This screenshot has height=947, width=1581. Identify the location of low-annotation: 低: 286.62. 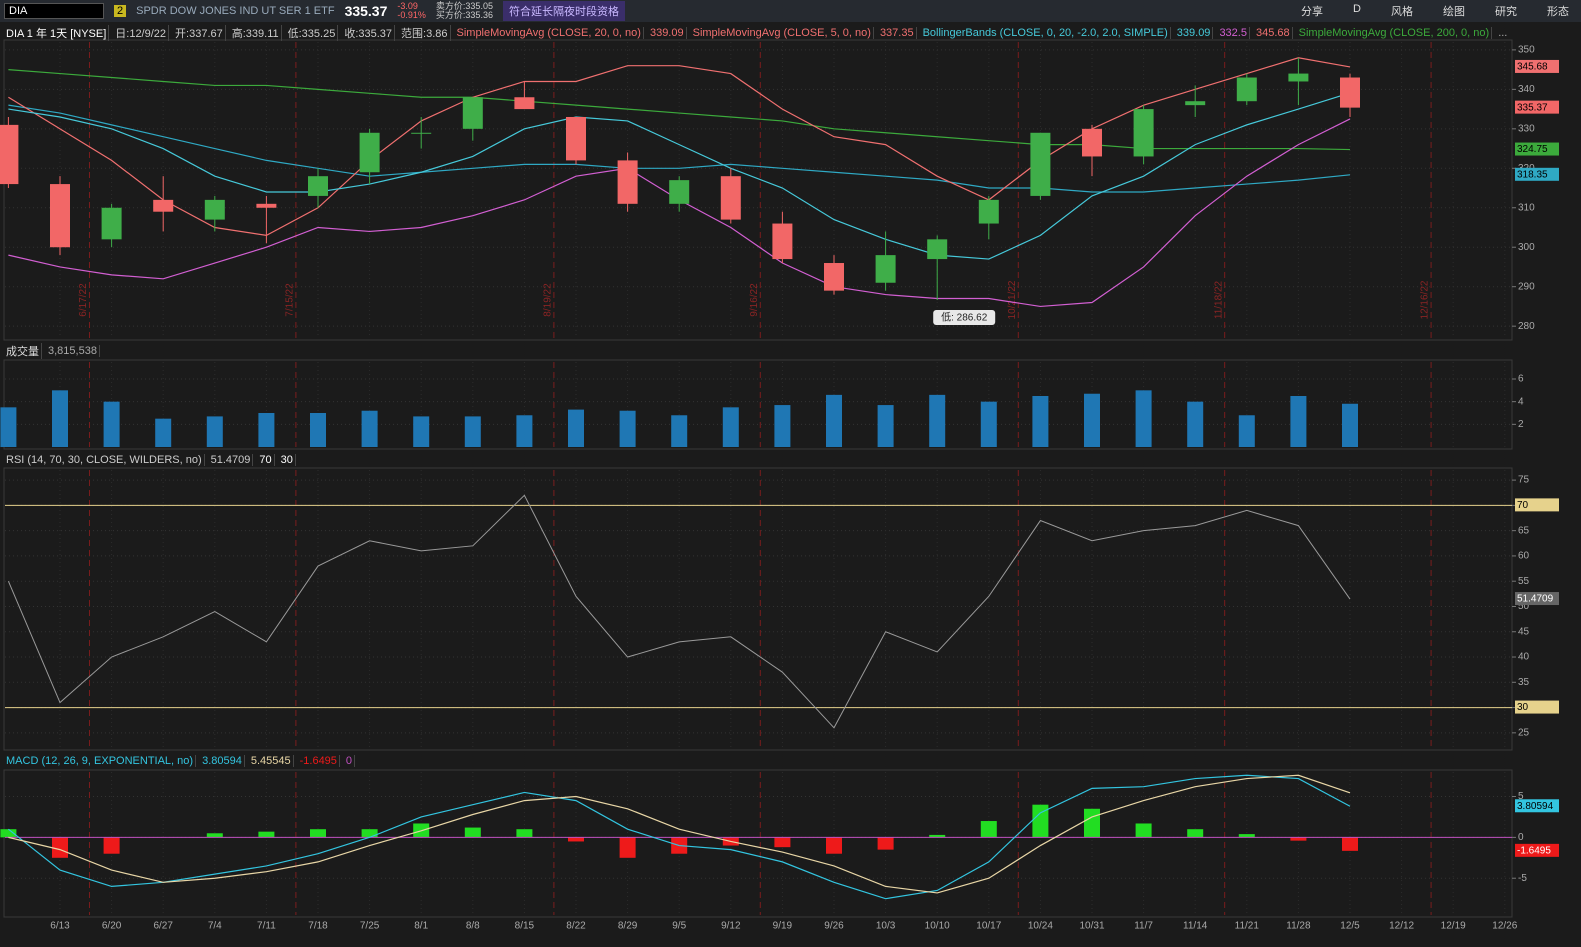
(964, 317).